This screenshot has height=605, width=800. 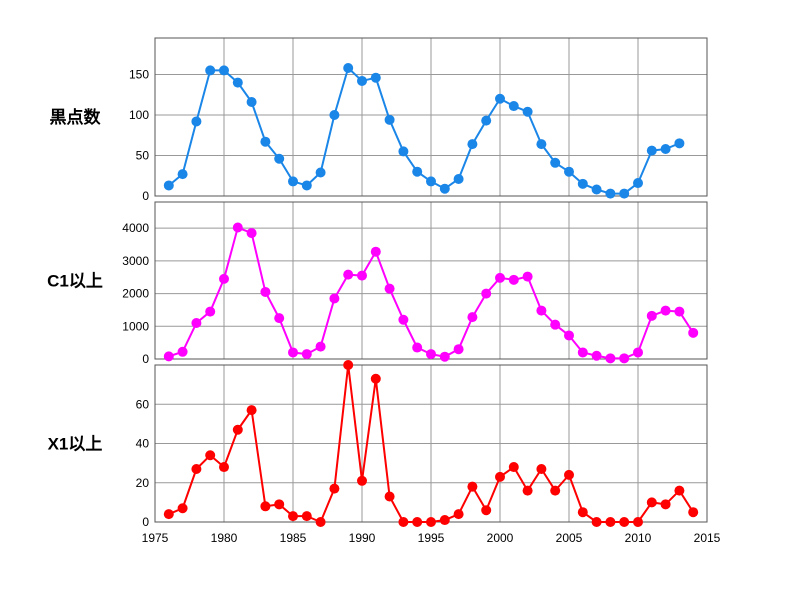 What do you see at coordinates (75, 444) in the screenshot?
I see `y-axis-label: X1以上` at bounding box center [75, 444].